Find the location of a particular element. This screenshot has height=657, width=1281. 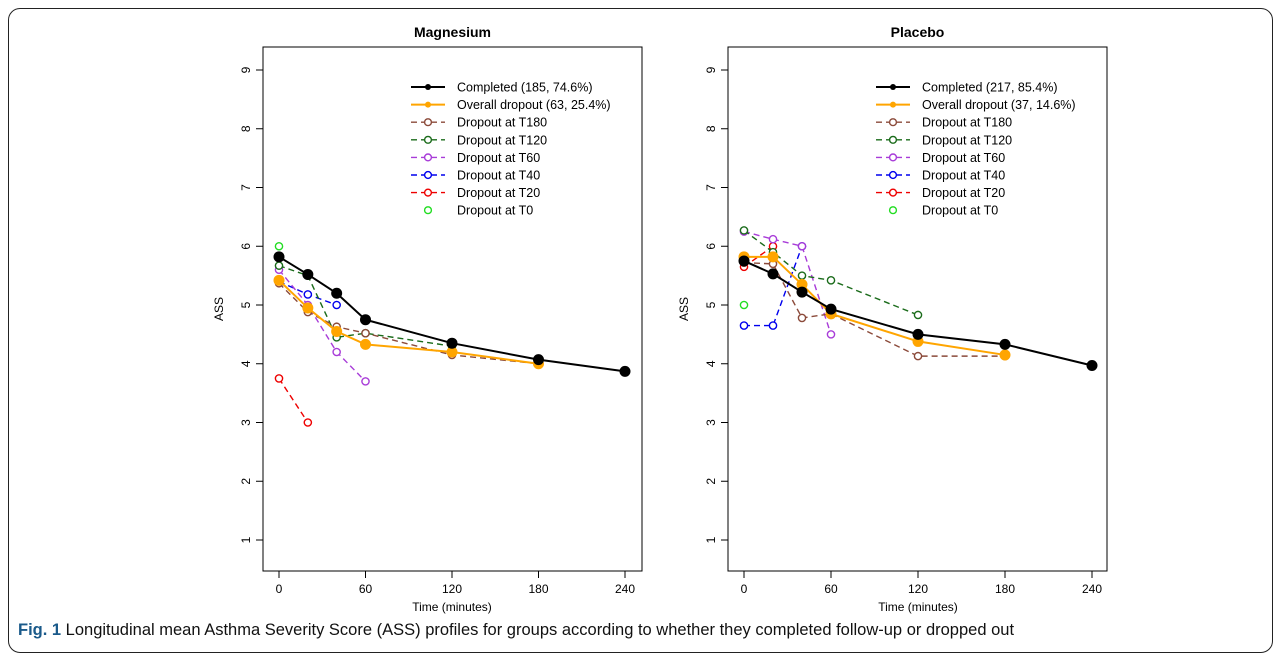

x-tick-label: 120 is located at coordinates (918, 589).